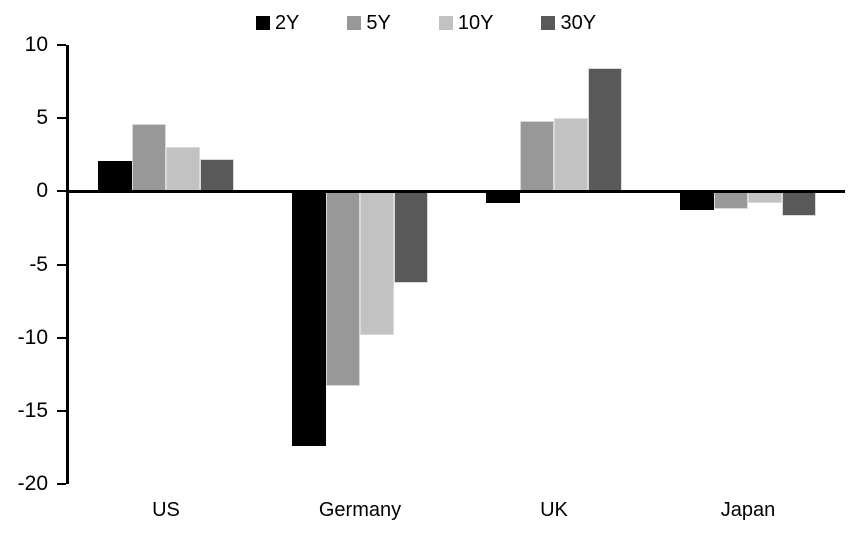  I want to click on bar-us-10y, so click(183, 169).